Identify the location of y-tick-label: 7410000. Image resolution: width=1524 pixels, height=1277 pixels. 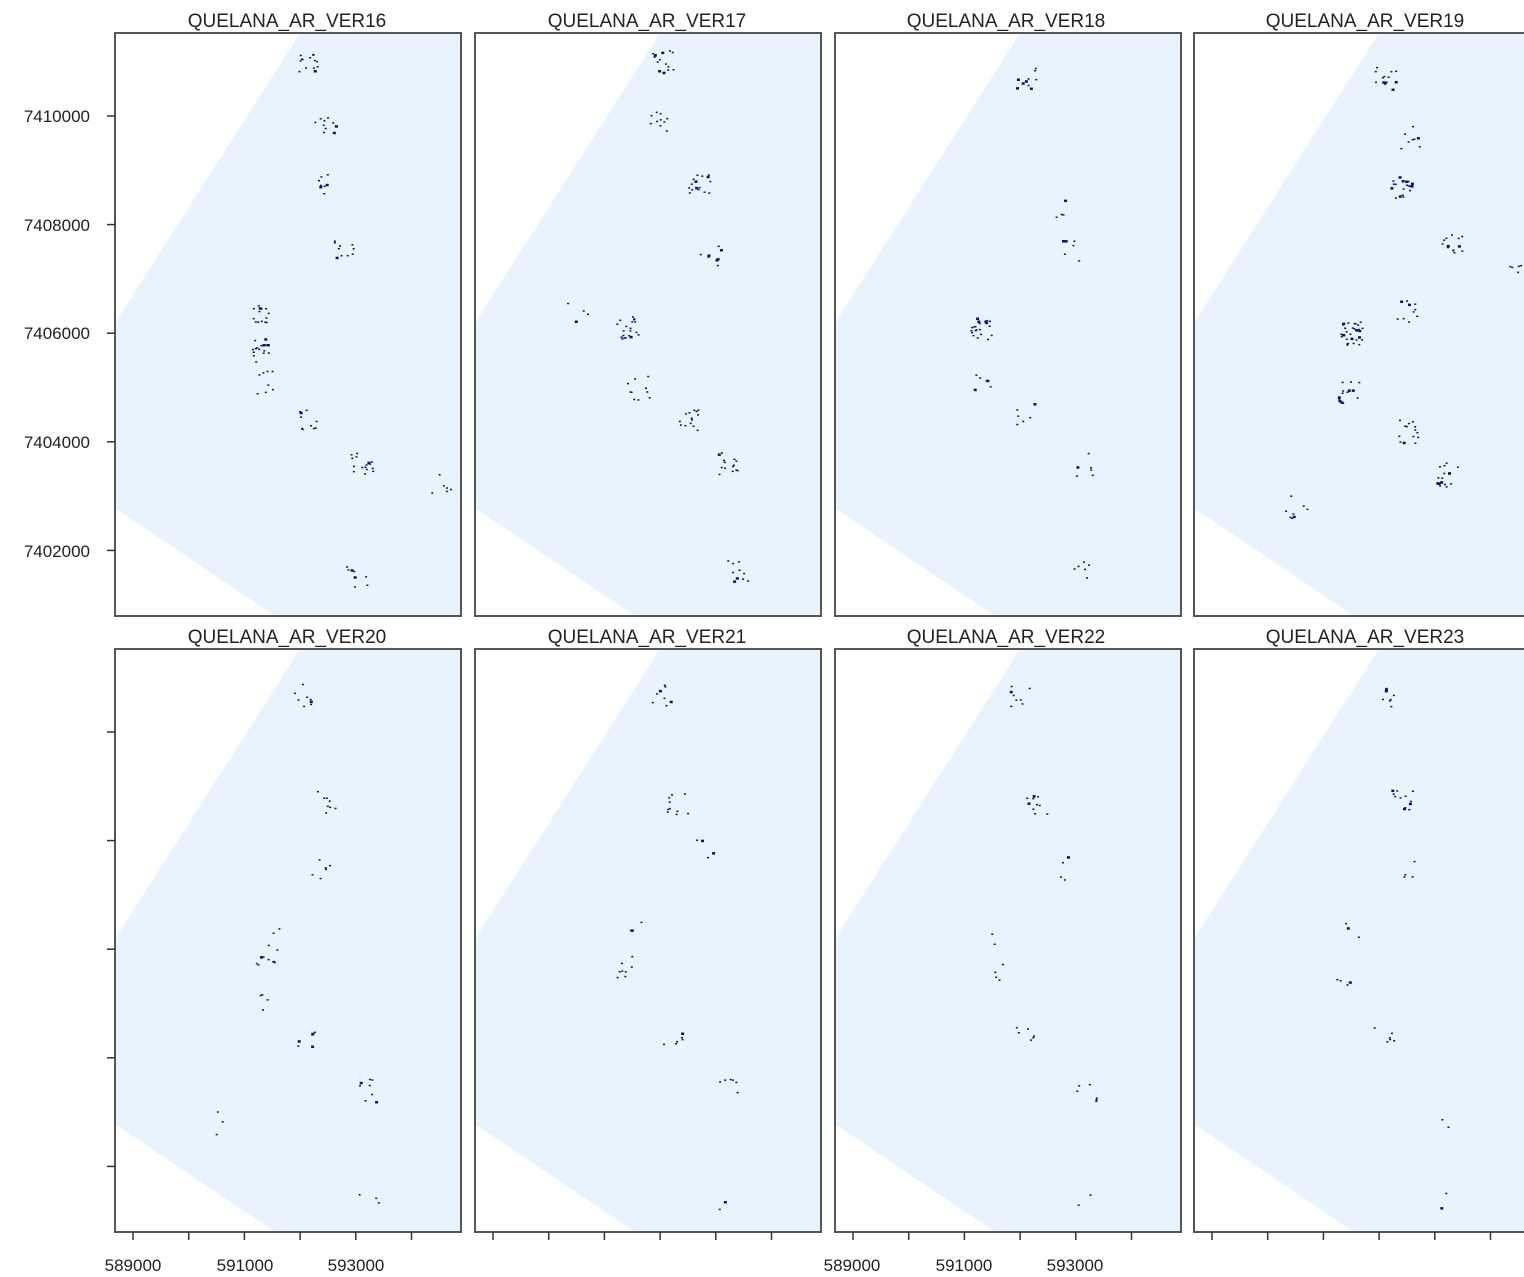
(57, 116).